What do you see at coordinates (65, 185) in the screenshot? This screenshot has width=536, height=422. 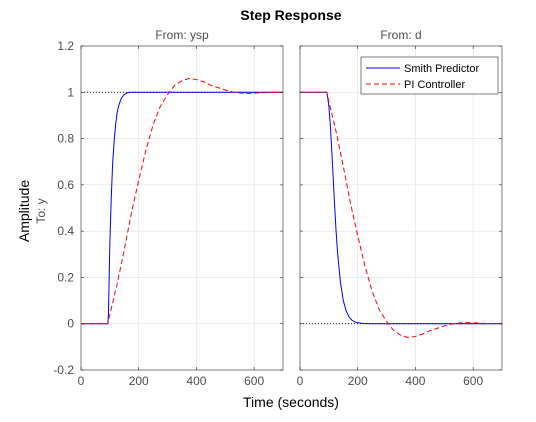 I see `y-tick-label: 0.6` at bounding box center [65, 185].